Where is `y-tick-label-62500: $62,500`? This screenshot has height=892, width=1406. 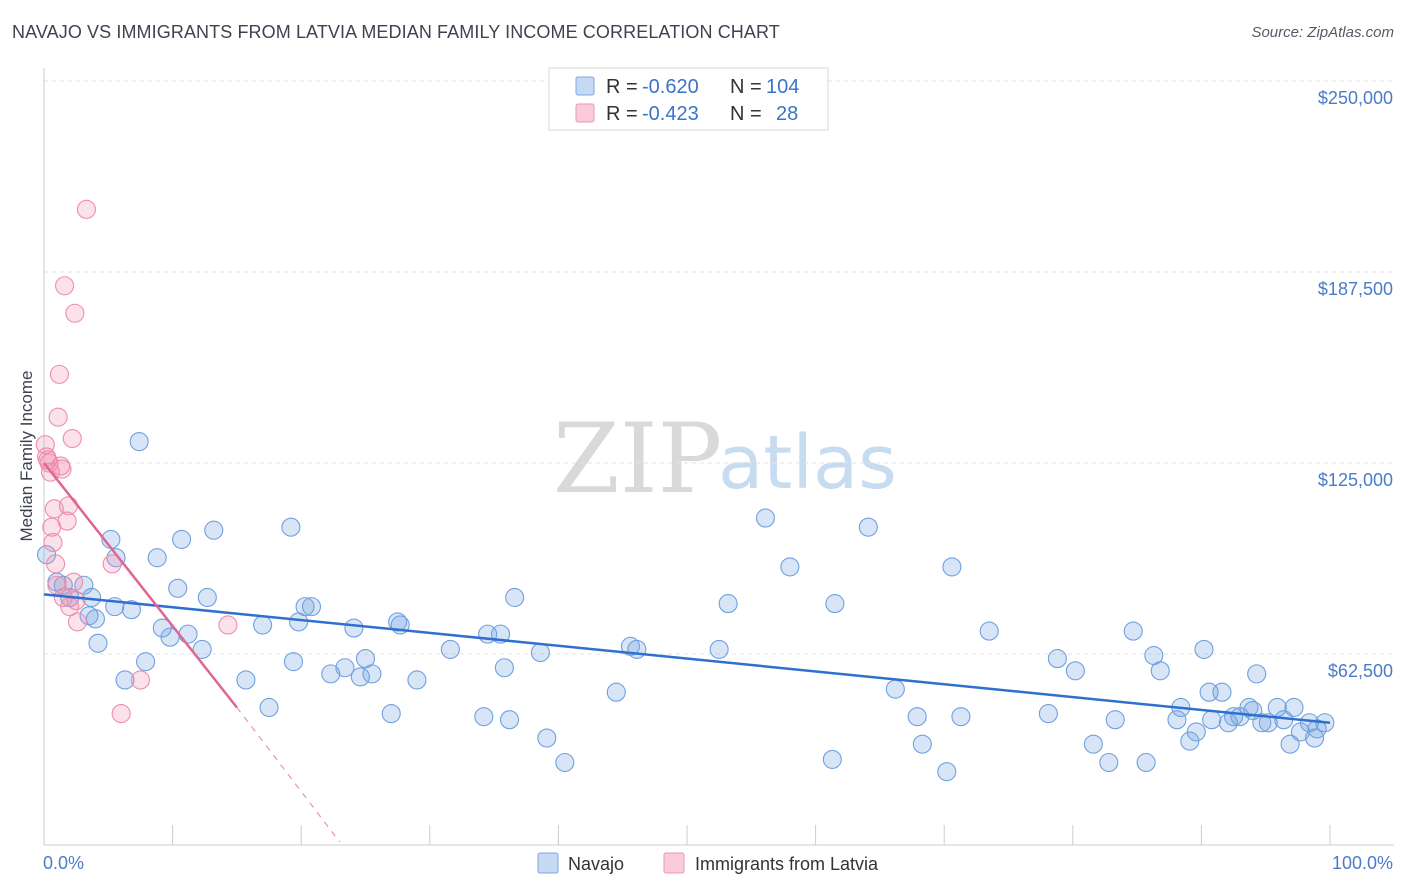
y-tick-label-62500: $62,500 is located at coordinates (1360, 671).